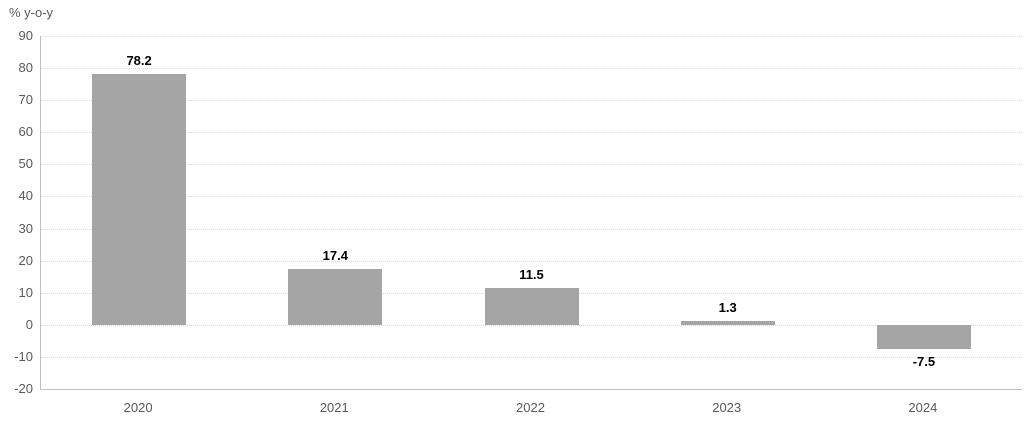 This screenshot has height=423, width=1024. Describe the element at coordinates (530, 407) in the screenshot. I see `x-axis-label: 2022` at that location.